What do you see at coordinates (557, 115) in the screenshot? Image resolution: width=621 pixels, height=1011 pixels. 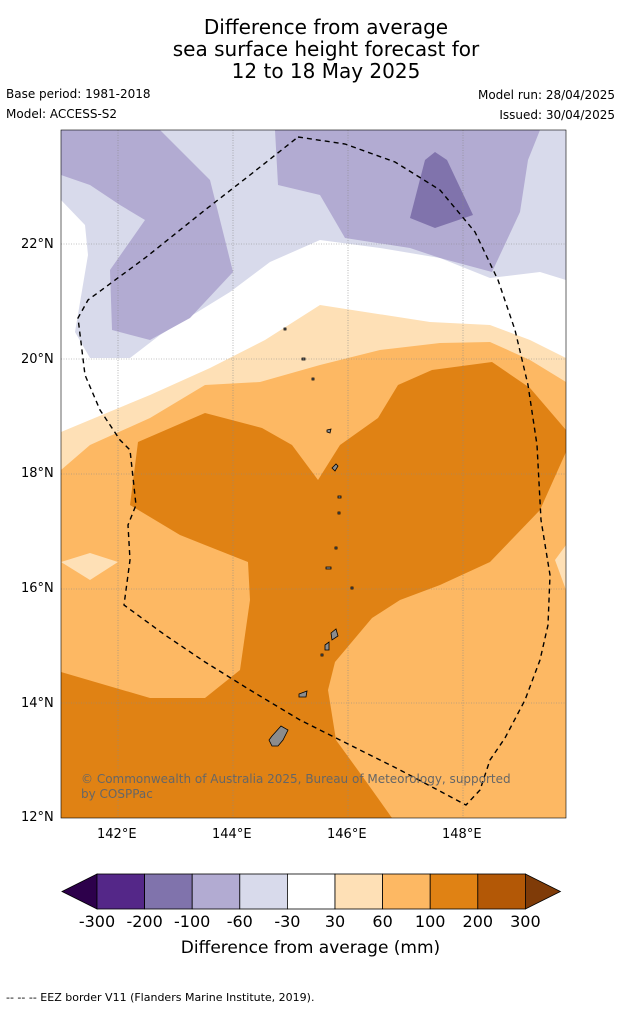 I see `issued-date: Issued: 30/04/2025` at bounding box center [557, 115].